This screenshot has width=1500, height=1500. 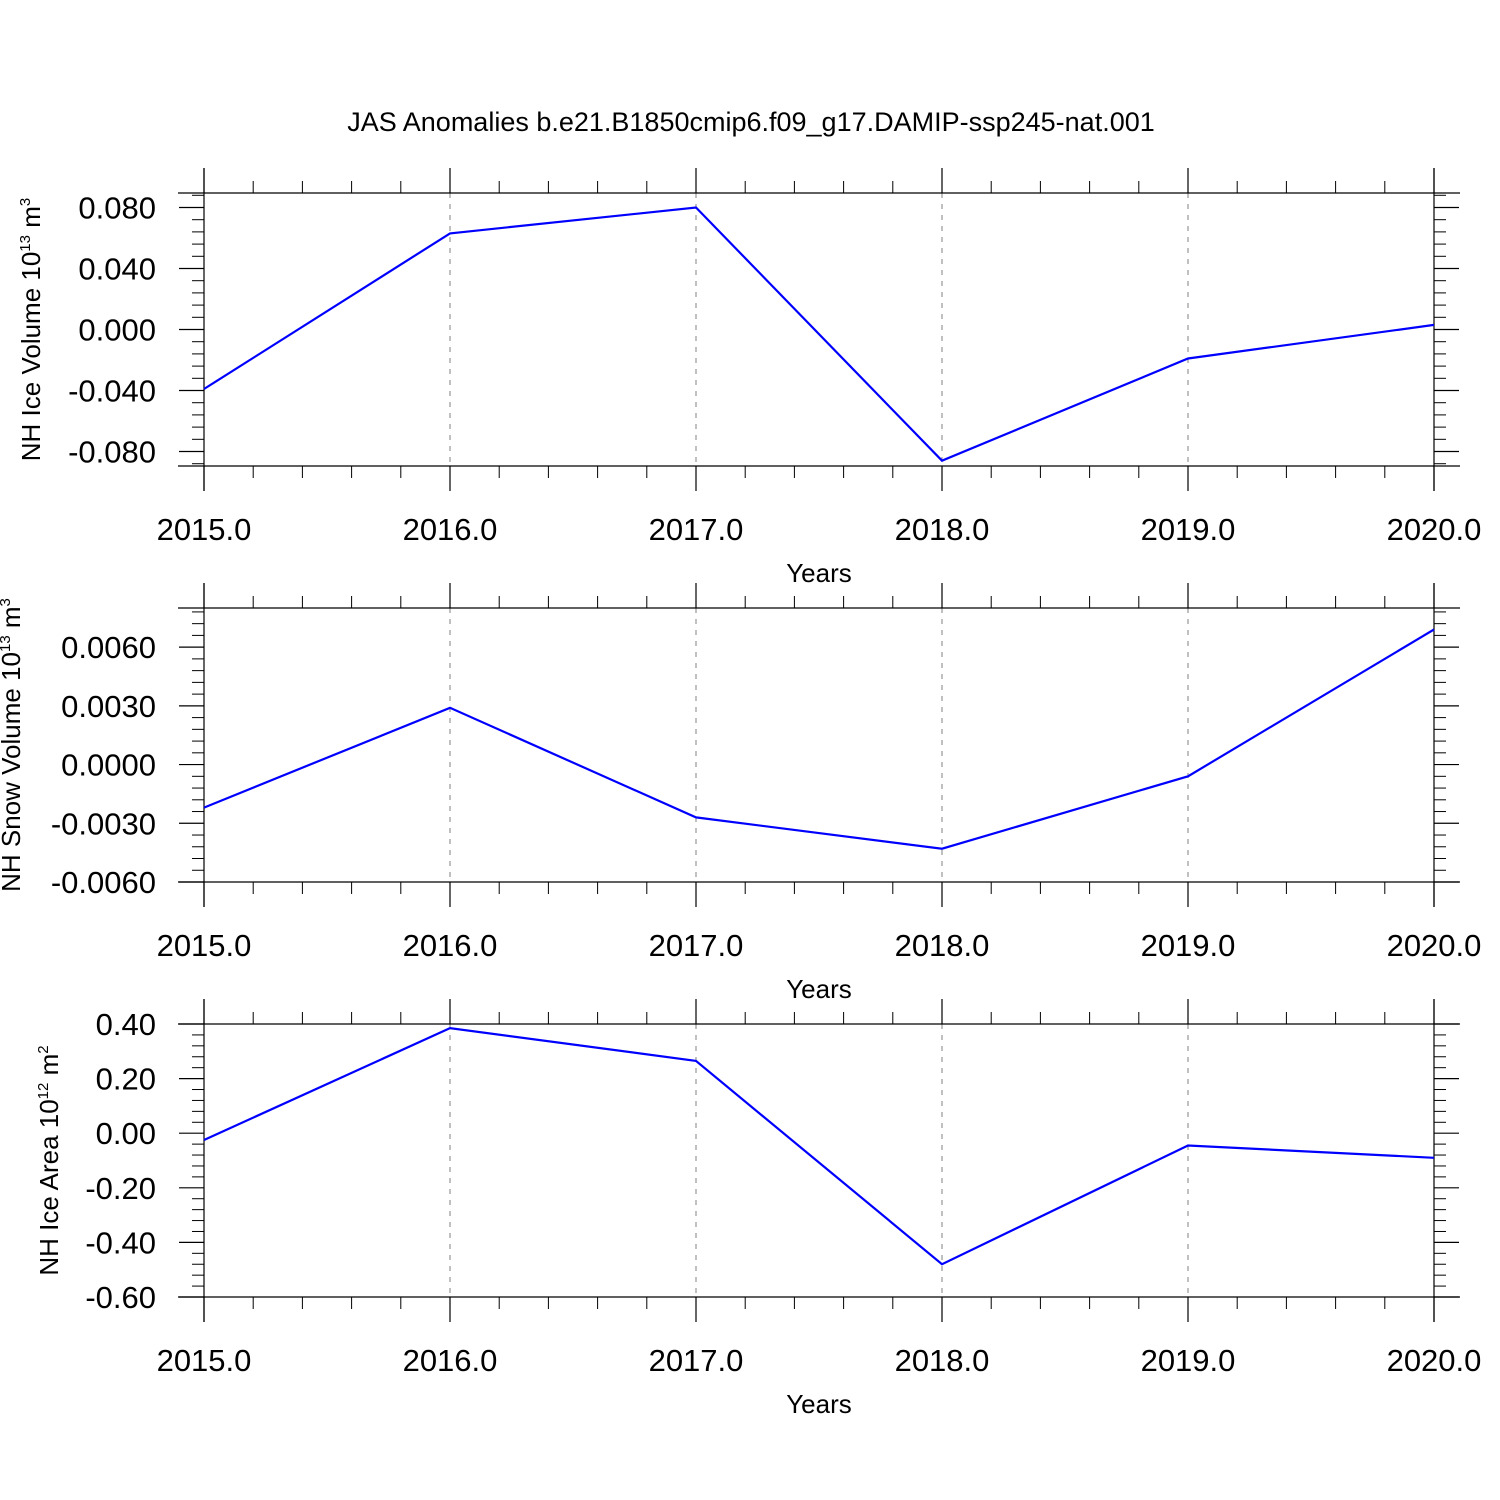 I want to click on y-tick-label: -0.40, so click(x=120, y=1242).